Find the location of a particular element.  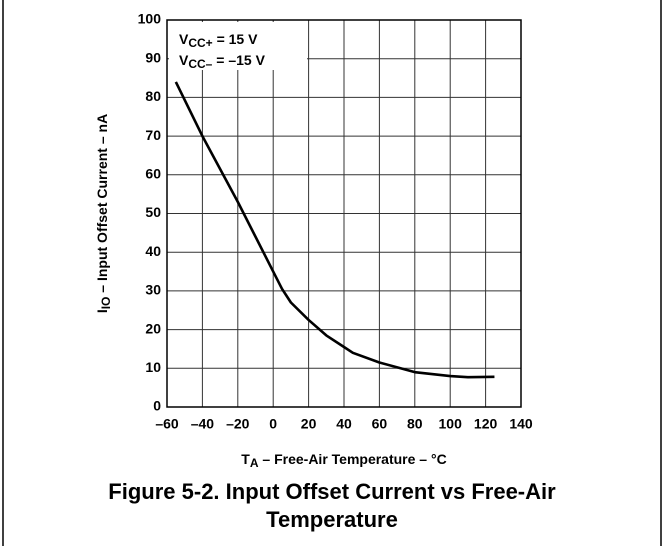

label-subscript: A is located at coordinates (254, 463).